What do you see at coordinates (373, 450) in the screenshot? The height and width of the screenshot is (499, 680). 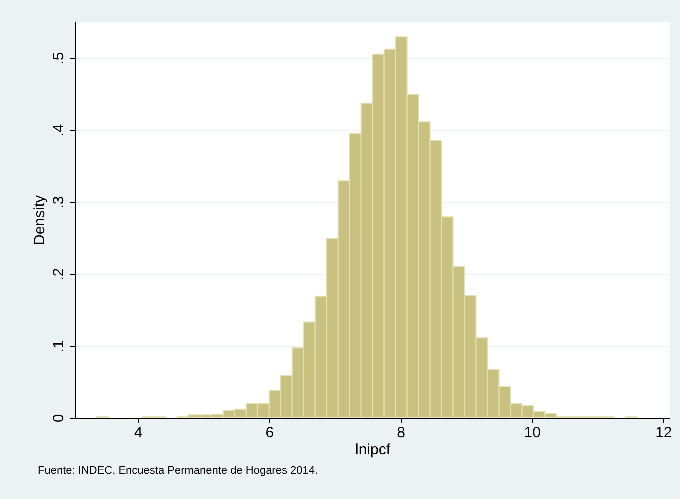 I see `x-axis-title: lnipcf` at bounding box center [373, 450].